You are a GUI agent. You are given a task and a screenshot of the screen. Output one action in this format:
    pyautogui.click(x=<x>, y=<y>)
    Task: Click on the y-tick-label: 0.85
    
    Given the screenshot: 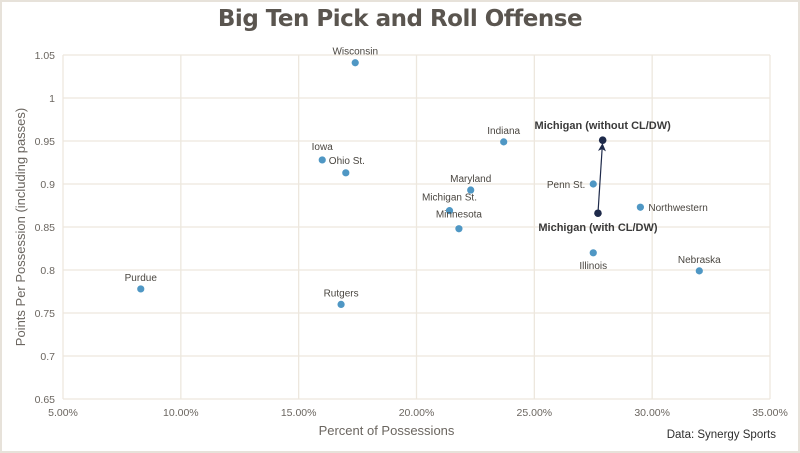 What is the action you would take?
    pyautogui.click(x=45, y=228)
    